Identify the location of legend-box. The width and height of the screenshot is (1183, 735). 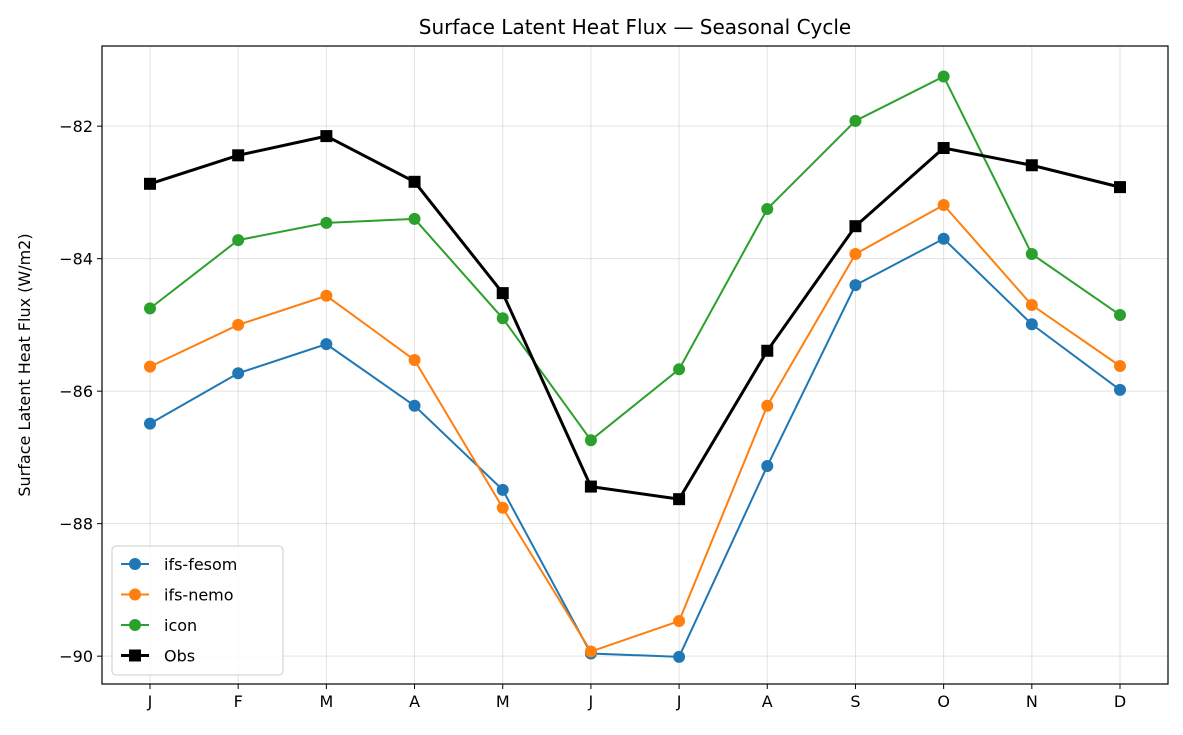
(197, 610).